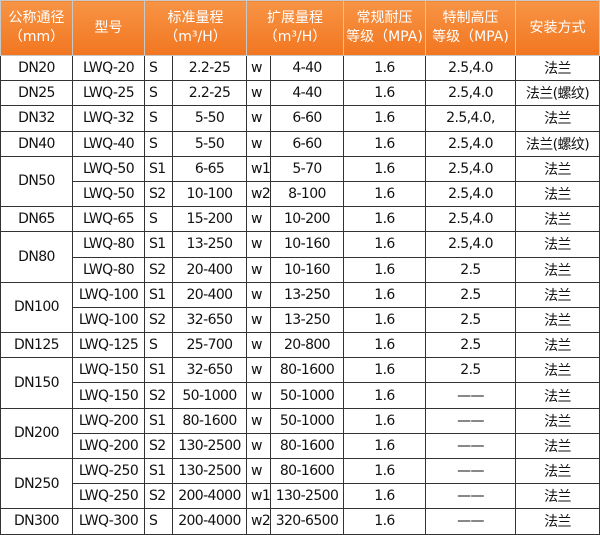 This screenshot has height=535, width=600. I want to click on cell-extended-range: 20-800, so click(307, 345).